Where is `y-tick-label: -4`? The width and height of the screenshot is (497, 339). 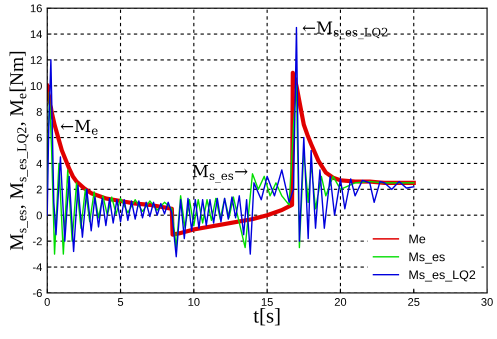 y-tick-label: -4 is located at coordinates (37, 267).